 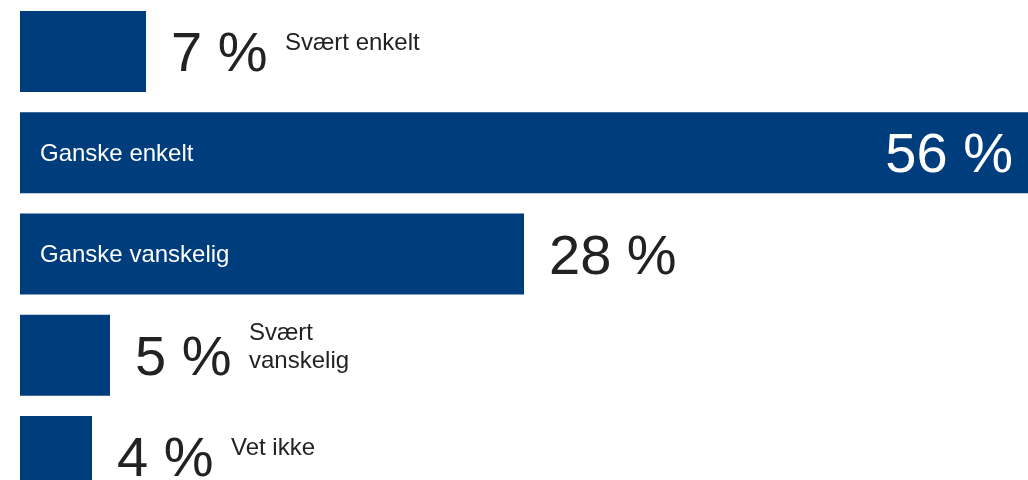 I want to click on y-tick-label: Svært vanskelig, so click(x=299, y=345).